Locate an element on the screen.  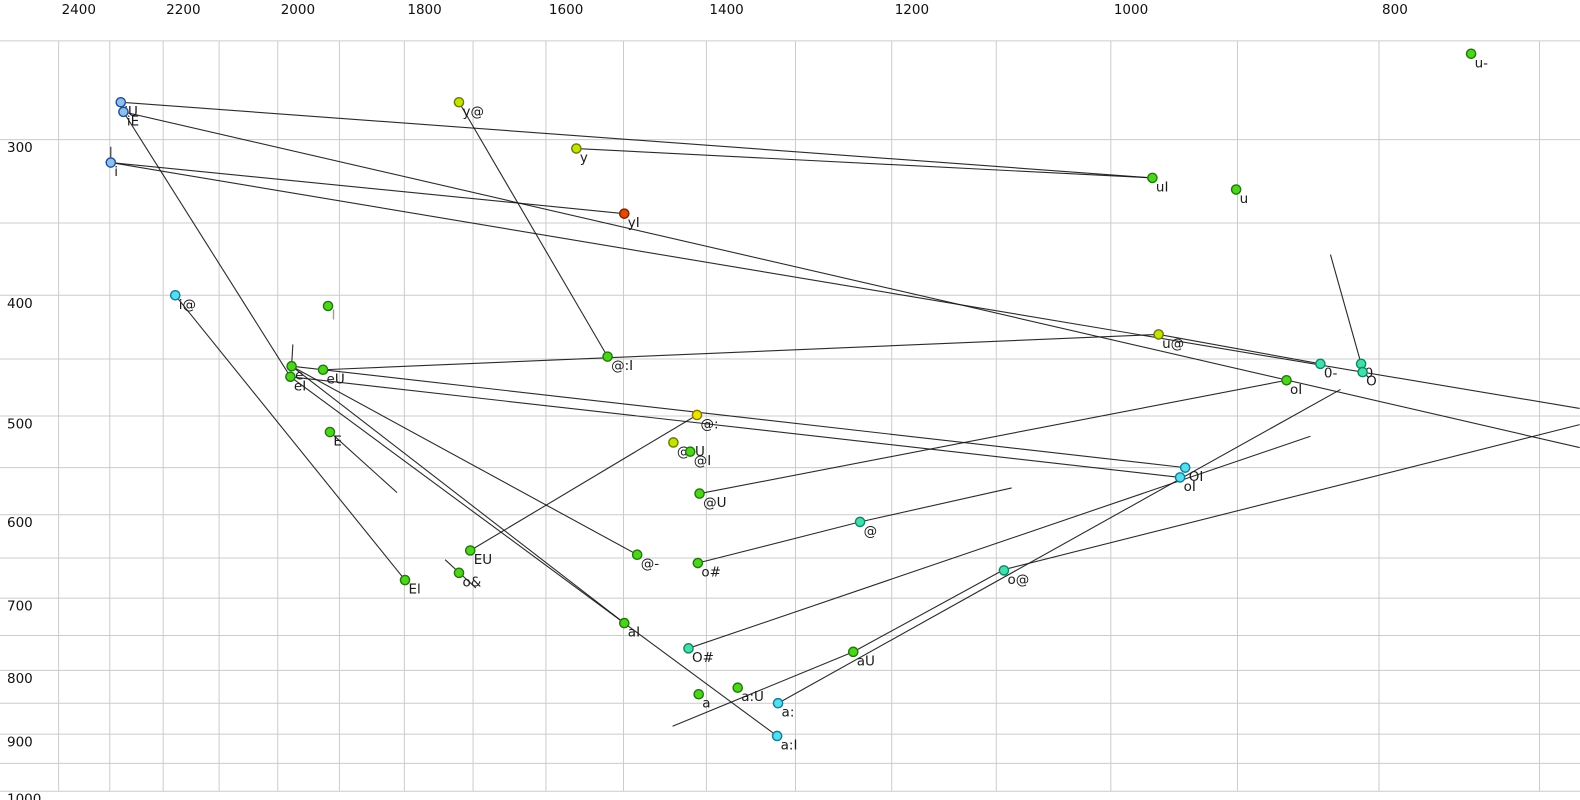
x-axis-tick-label: 1800 is located at coordinates (424, 10).